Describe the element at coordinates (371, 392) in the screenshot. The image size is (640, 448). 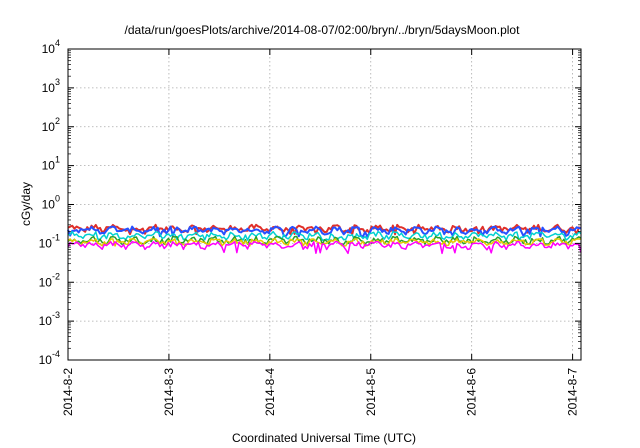
I see `x-tick-label: 2014-8-5` at that location.